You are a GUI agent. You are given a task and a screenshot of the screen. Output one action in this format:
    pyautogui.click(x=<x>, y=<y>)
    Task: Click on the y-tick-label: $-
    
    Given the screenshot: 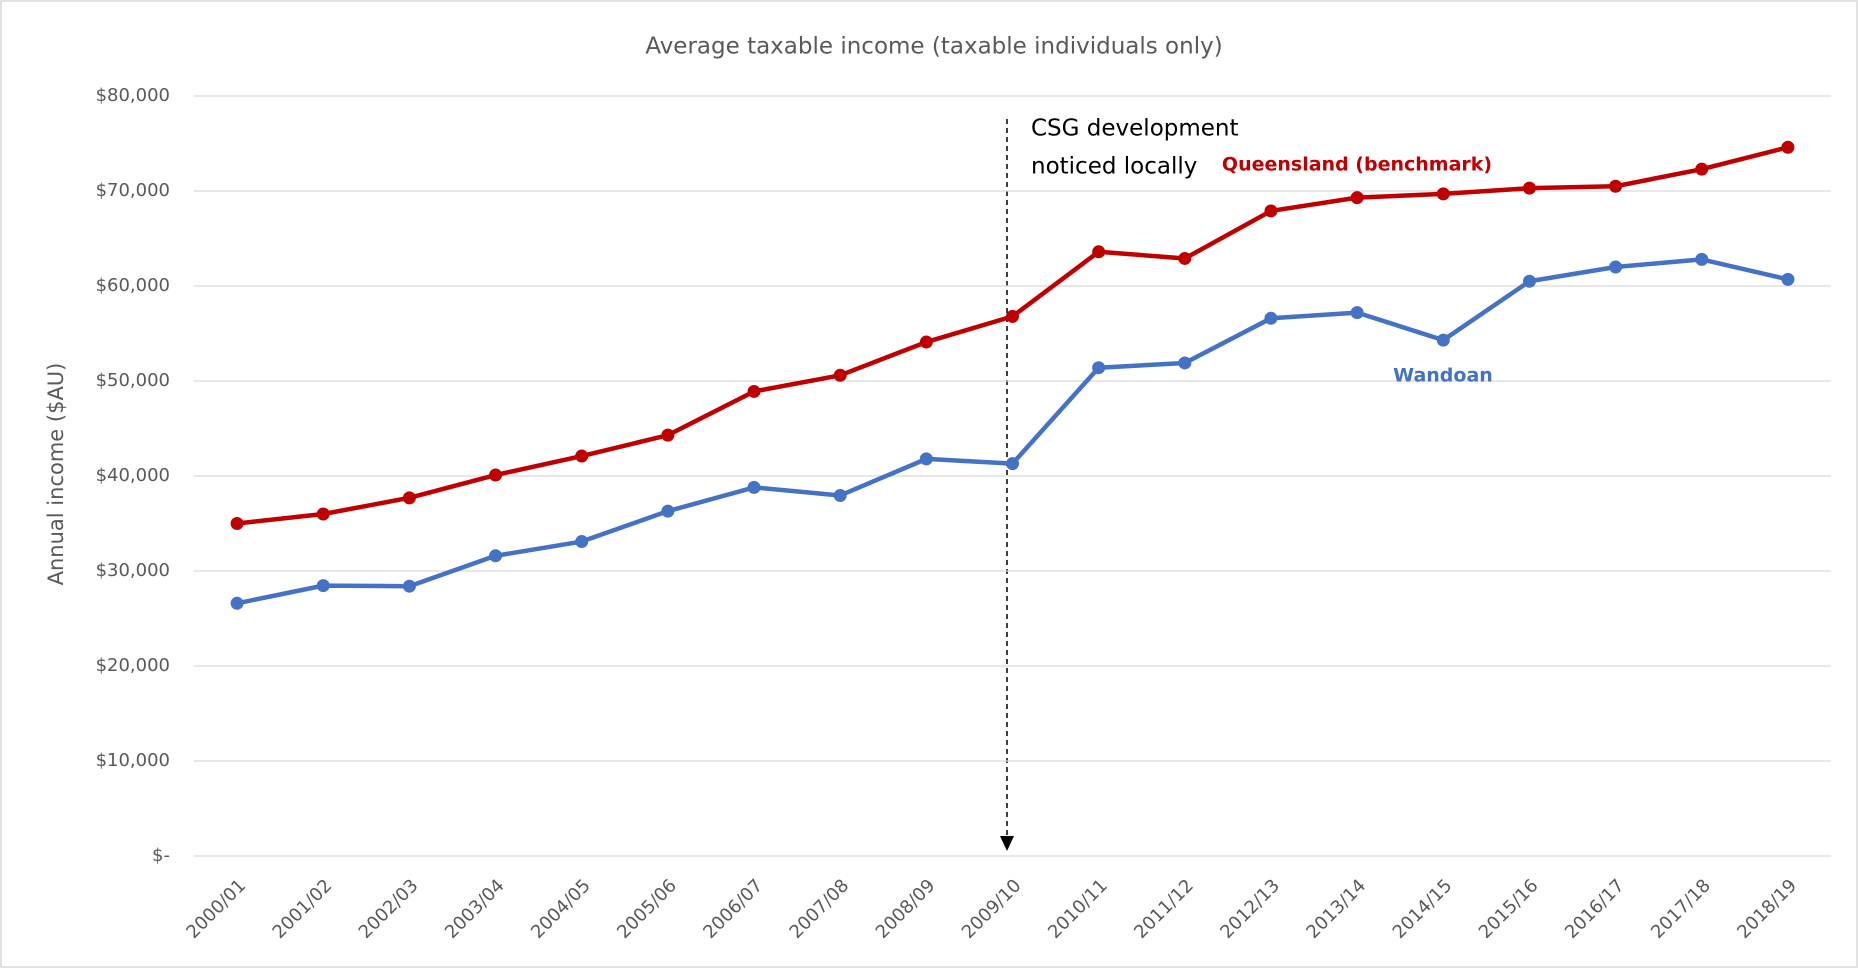 What is the action you would take?
    pyautogui.click(x=161, y=855)
    